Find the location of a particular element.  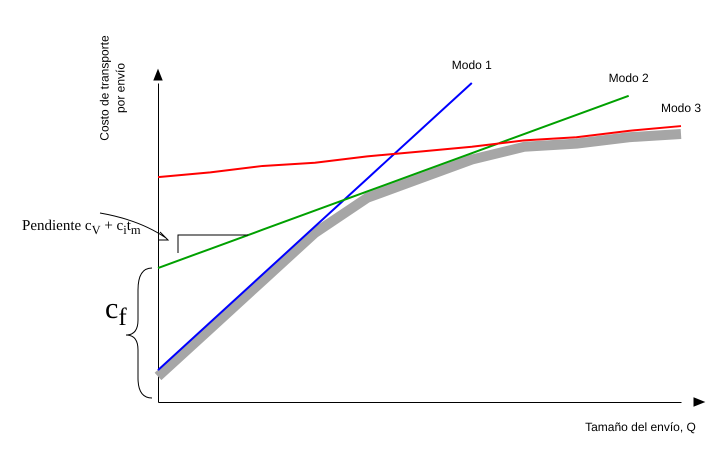

series-label: Modo 2 is located at coordinates (629, 77).